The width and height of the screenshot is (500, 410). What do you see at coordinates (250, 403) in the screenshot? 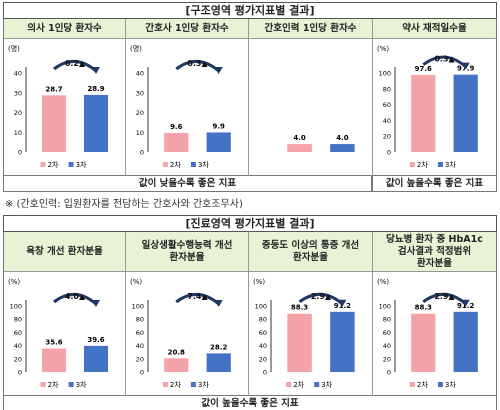
I see `process-high-better-label: 값이 높을수록 좋은 지표` at bounding box center [250, 403].